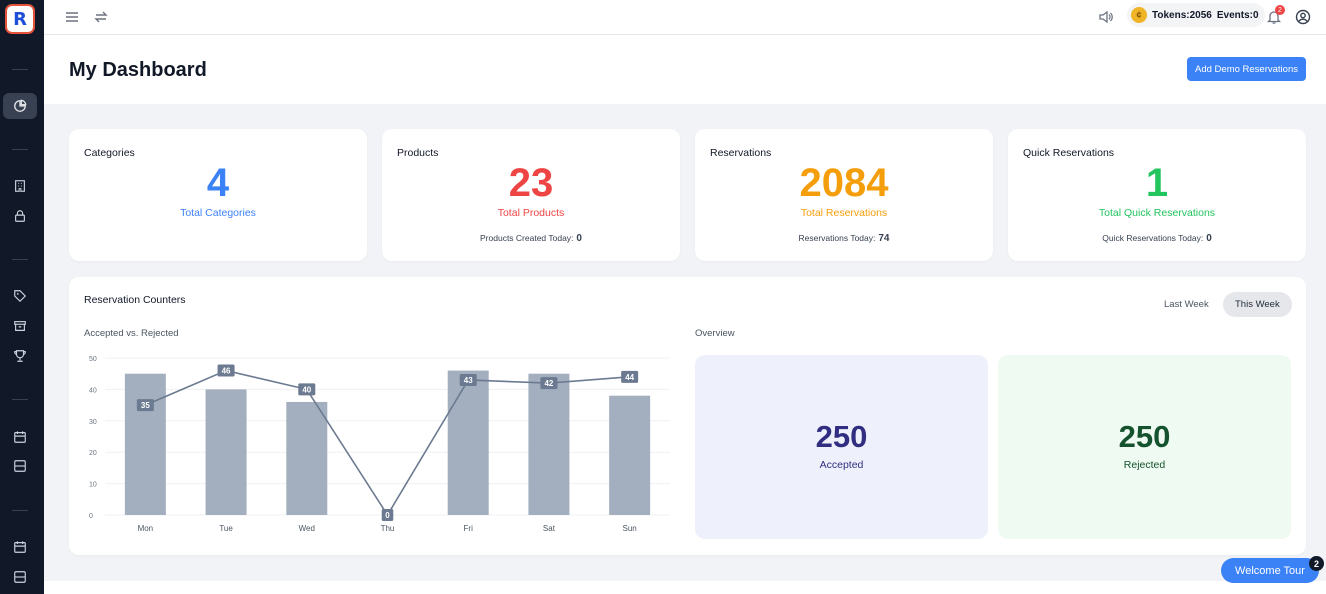 The width and height of the screenshot is (1326, 594). What do you see at coordinates (93, 422) in the screenshot?
I see `y-tick-label: 30` at bounding box center [93, 422].